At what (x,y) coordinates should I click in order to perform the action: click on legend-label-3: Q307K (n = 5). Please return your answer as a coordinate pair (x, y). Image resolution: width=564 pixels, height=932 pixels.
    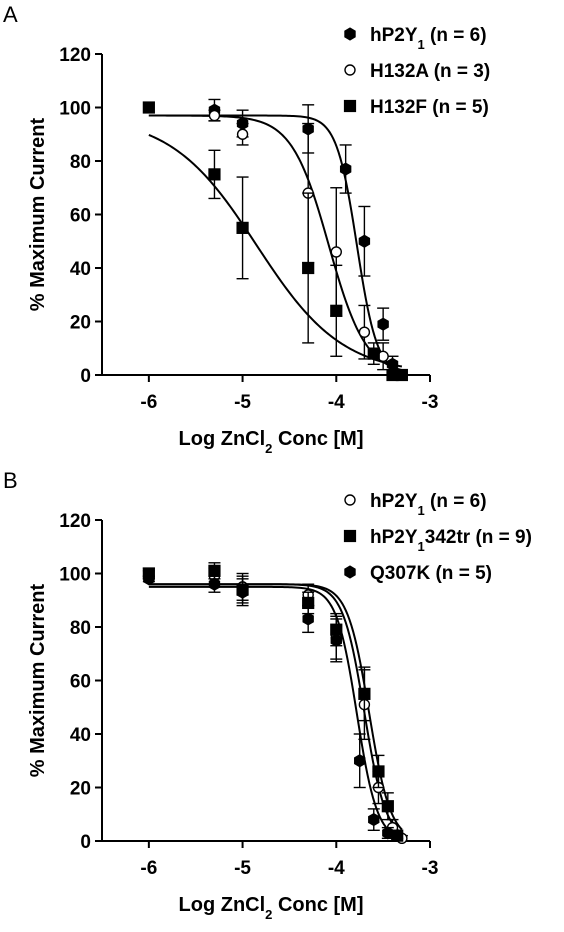
    Looking at the image, I should click on (431, 573).